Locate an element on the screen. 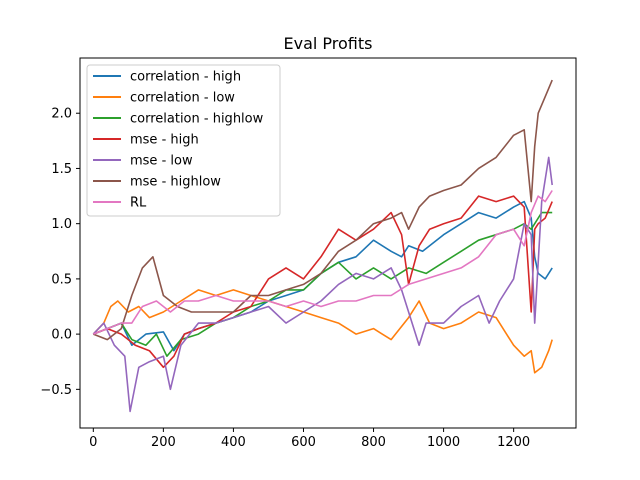 This screenshot has height=480, width=640. x-tick-label: 1200 is located at coordinates (513, 442).